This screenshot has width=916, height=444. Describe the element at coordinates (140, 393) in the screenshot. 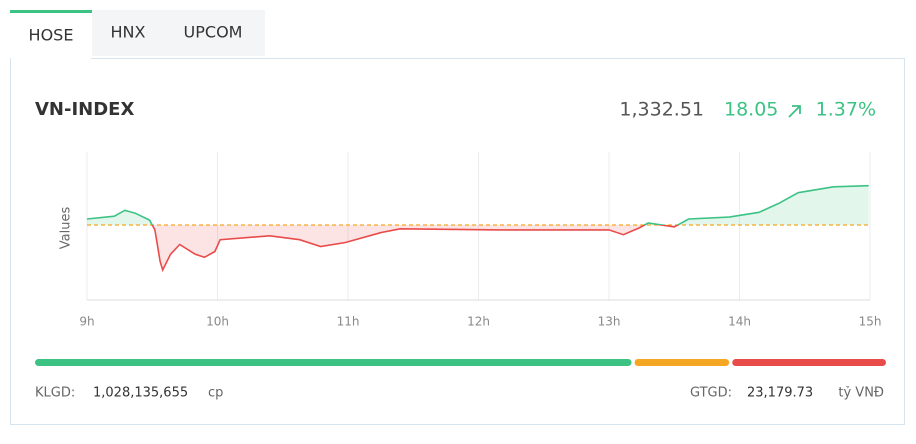

I see `klgd-value: 1,028,135,655` at that location.